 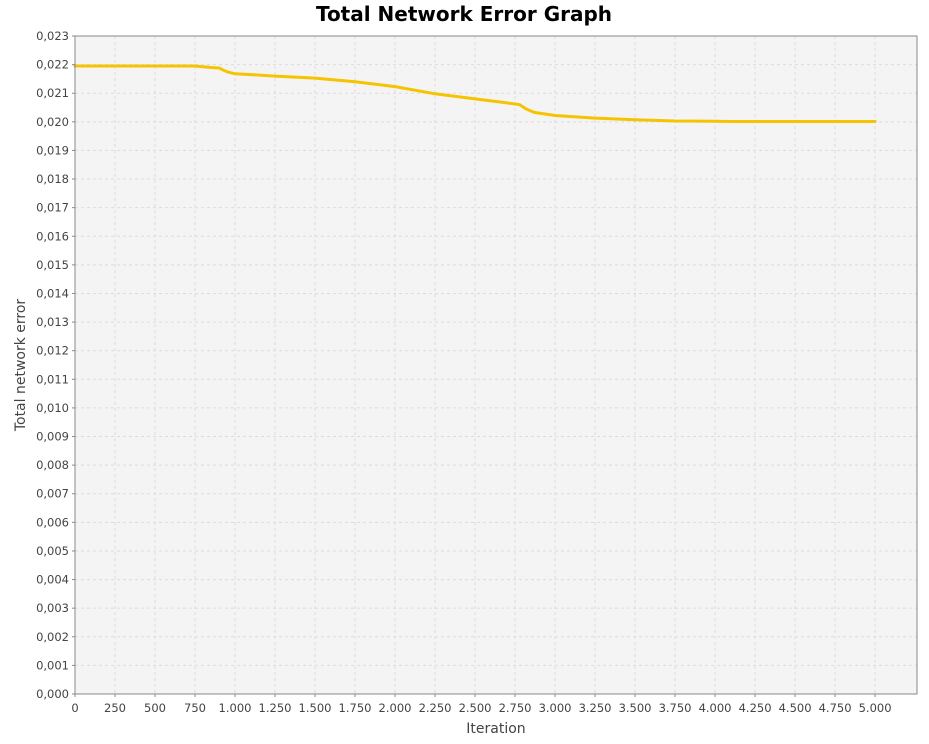 What do you see at coordinates (435, 708) in the screenshot?
I see `x-tick-label: 2.250` at bounding box center [435, 708].